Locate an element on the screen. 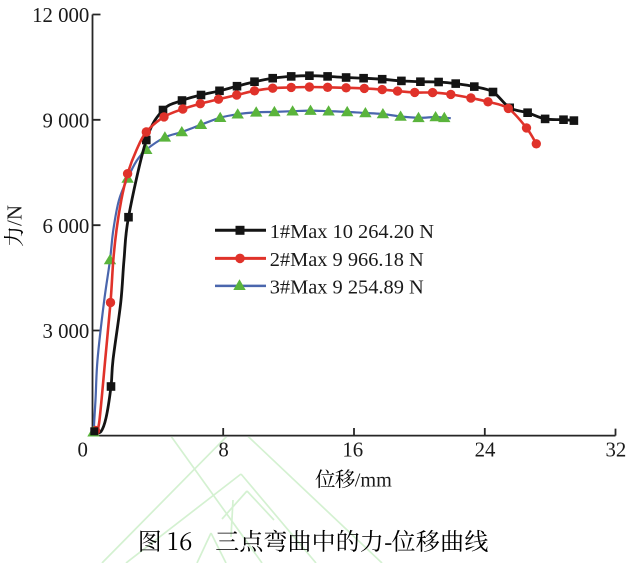 The height and width of the screenshot is (568, 629). svg-text: 12 000 is located at coordinates (60, 15).